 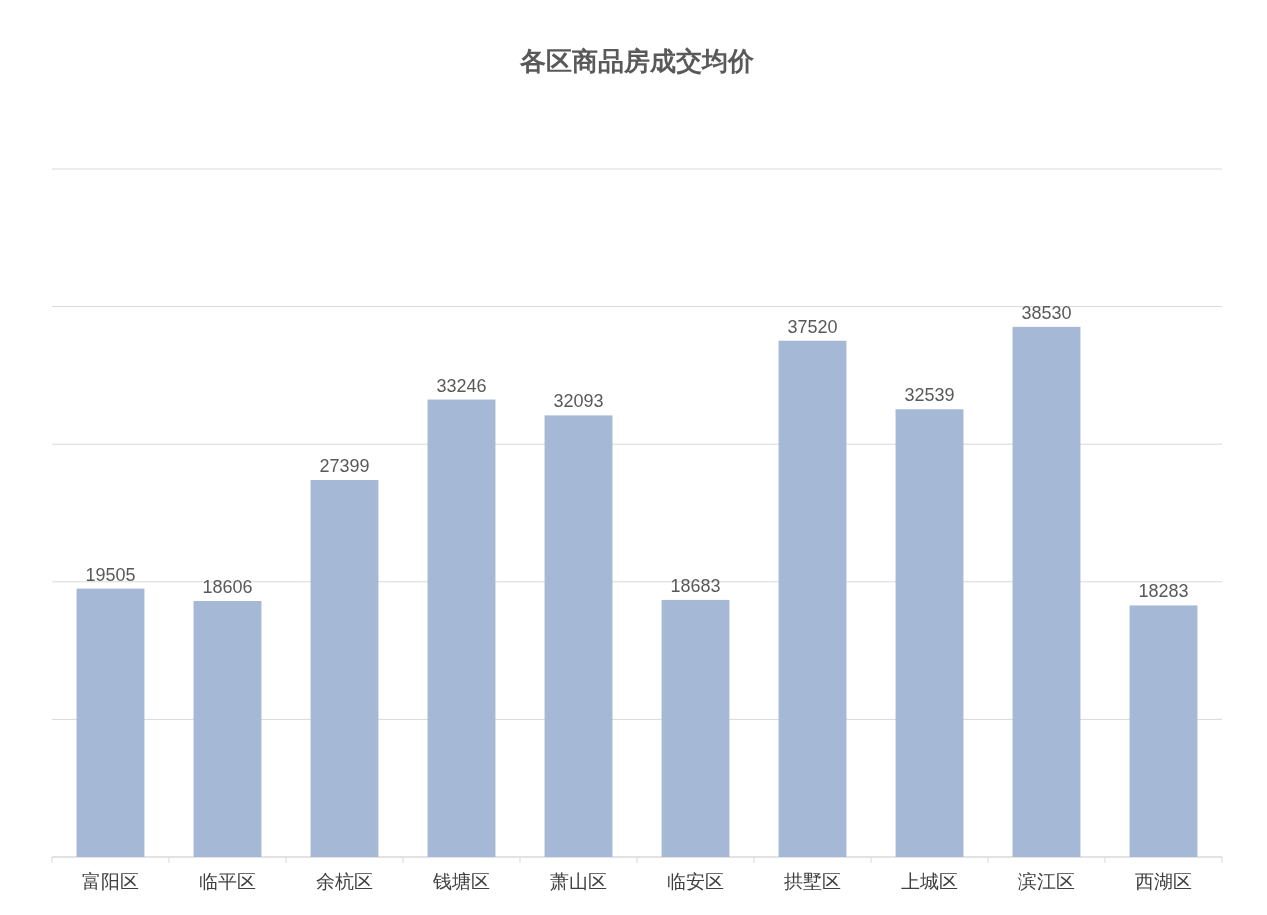 I want to click on data-label: 33246, so click(x=461, y=385).